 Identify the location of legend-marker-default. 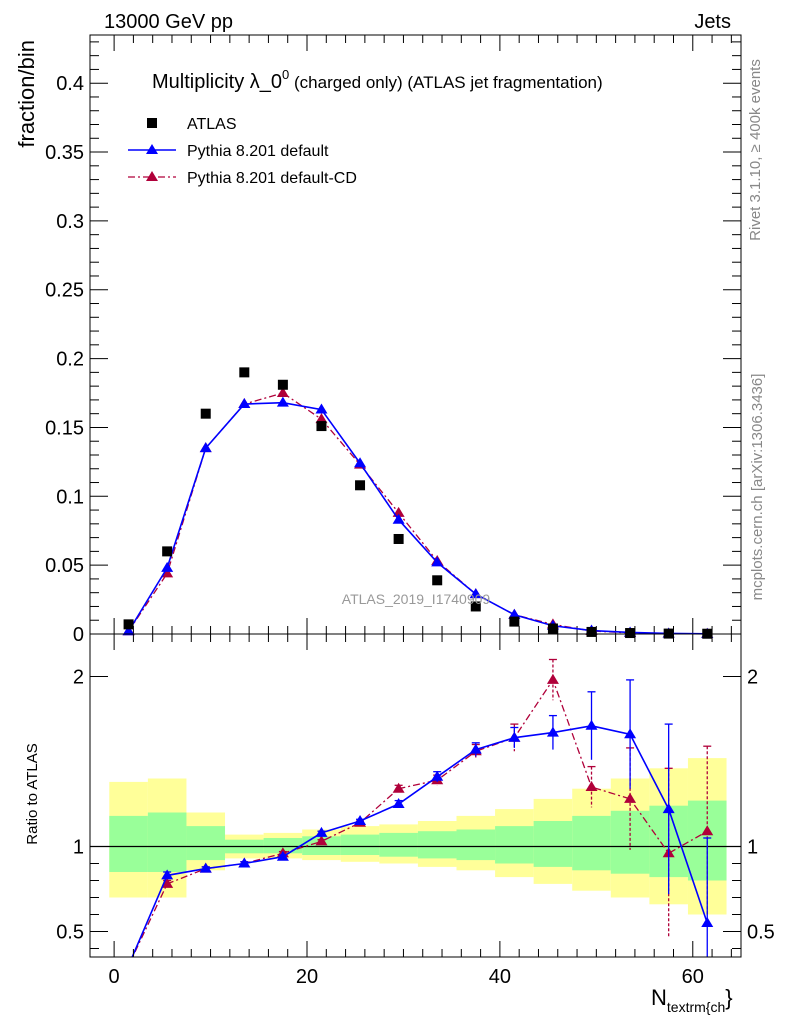
(152, 149).